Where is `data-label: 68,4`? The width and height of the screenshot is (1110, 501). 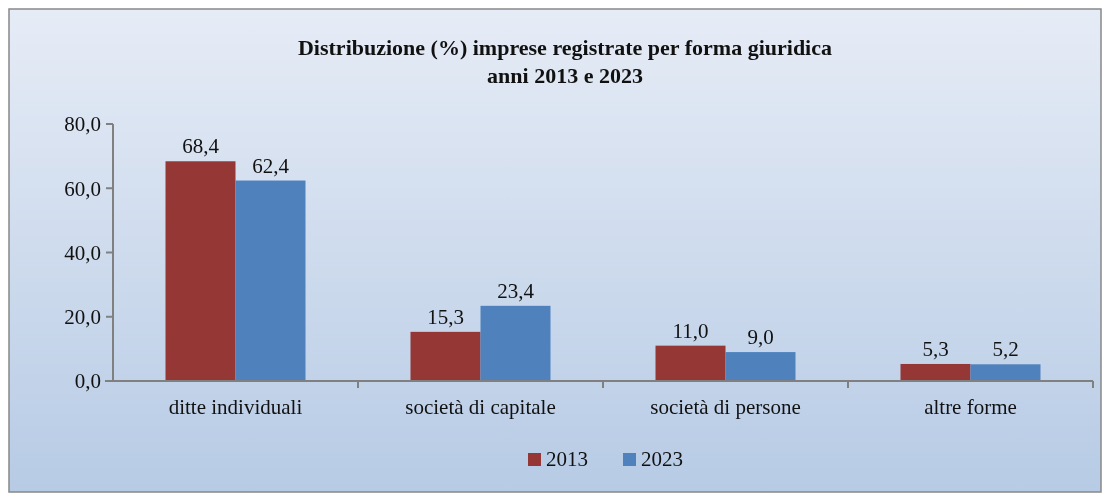
data-label: 68,4 is located at coordinates (201, 146).